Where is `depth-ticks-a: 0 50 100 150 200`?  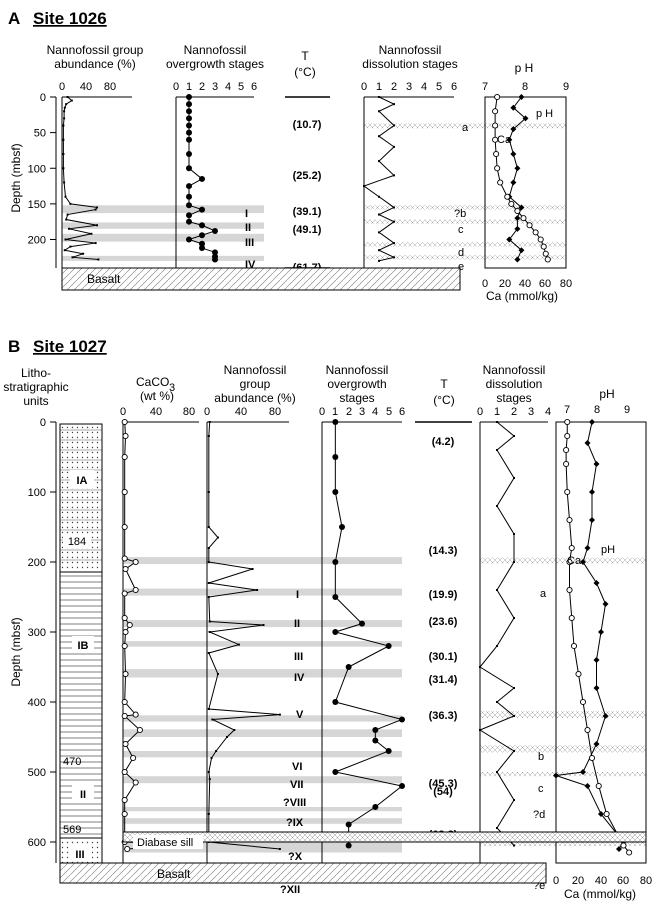
depth-ticks-a: 0 50 100 150 200 is located at coordinates (42, 180).